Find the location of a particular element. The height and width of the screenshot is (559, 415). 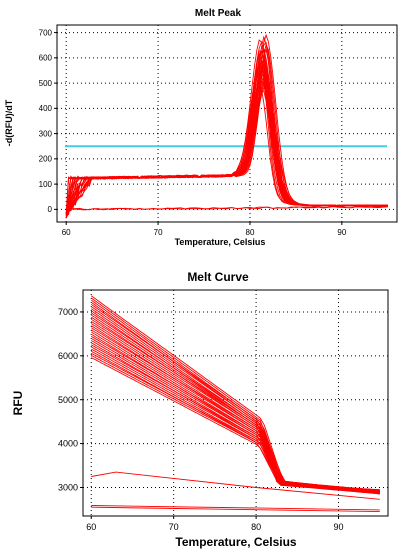

melt-peak-y-axis-label: -d(RFU)/dT is located at coordinates (9, 122).